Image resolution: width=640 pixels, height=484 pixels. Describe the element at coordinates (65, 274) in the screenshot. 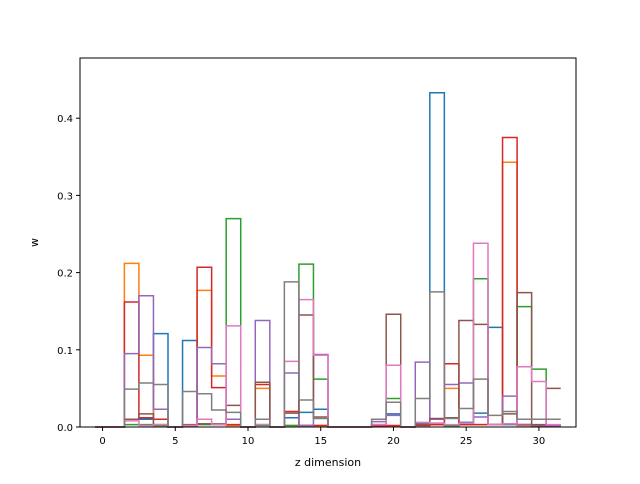

I see `y-tick-label: 0.2` at that location.